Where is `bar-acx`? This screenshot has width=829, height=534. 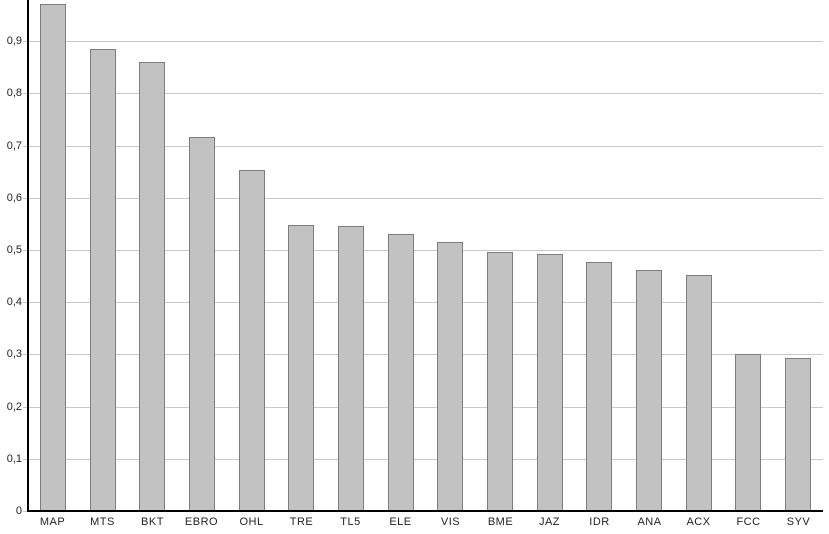 bar-acx is located at coordinates (699, 393).